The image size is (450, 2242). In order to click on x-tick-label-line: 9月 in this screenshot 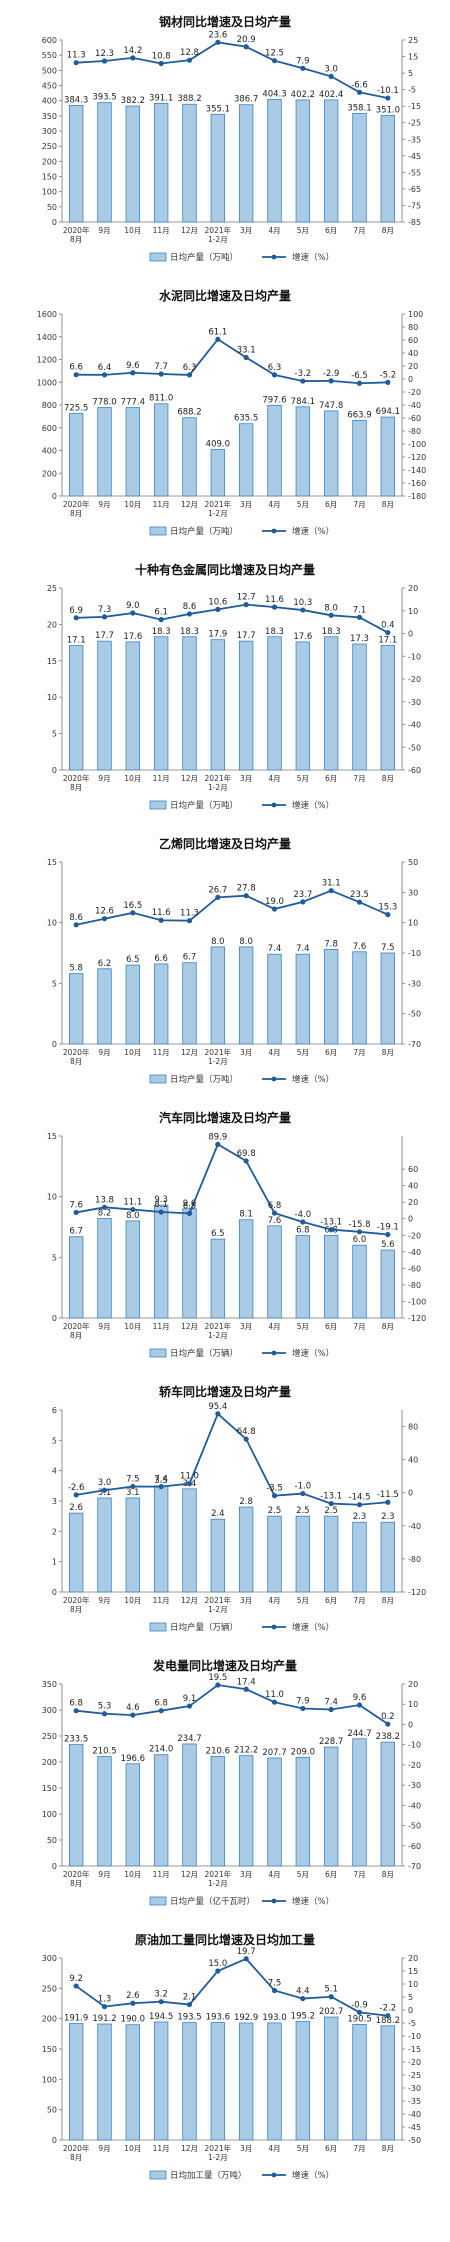, I will do `click(104, 2148)`.